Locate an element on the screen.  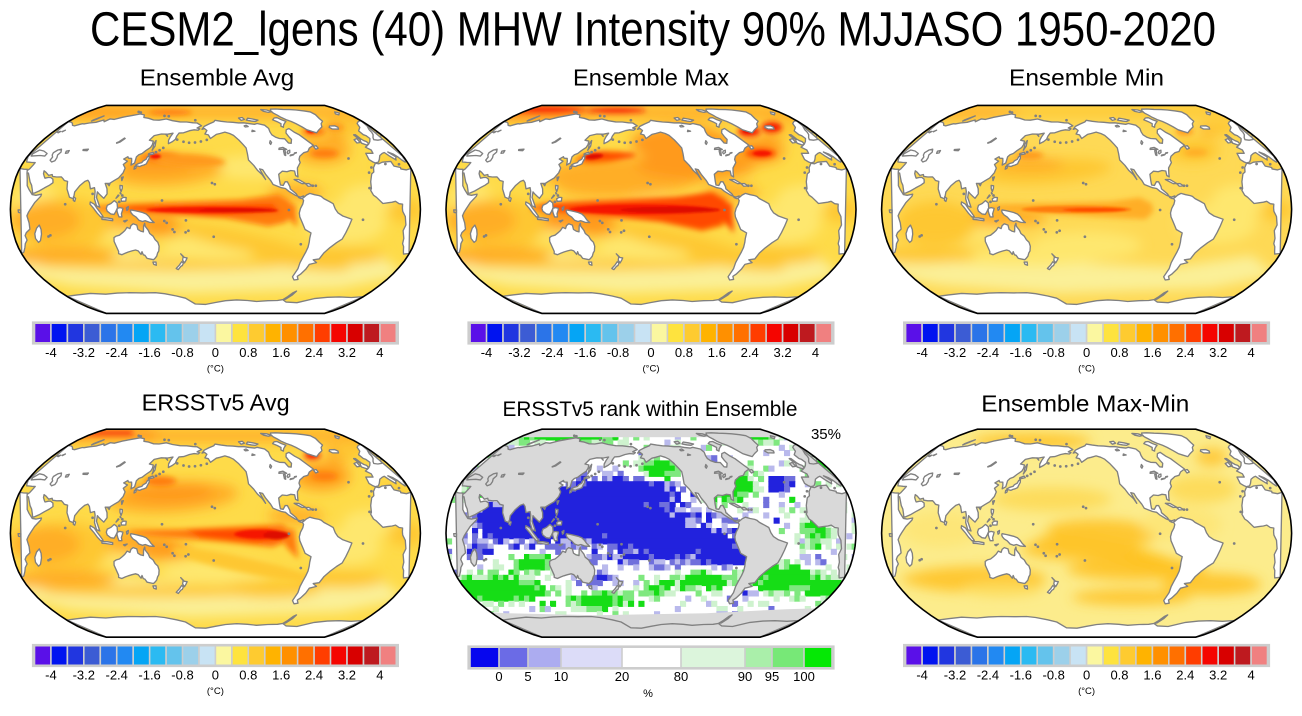
svg-text: 5 is located at coordinates (527, 676).